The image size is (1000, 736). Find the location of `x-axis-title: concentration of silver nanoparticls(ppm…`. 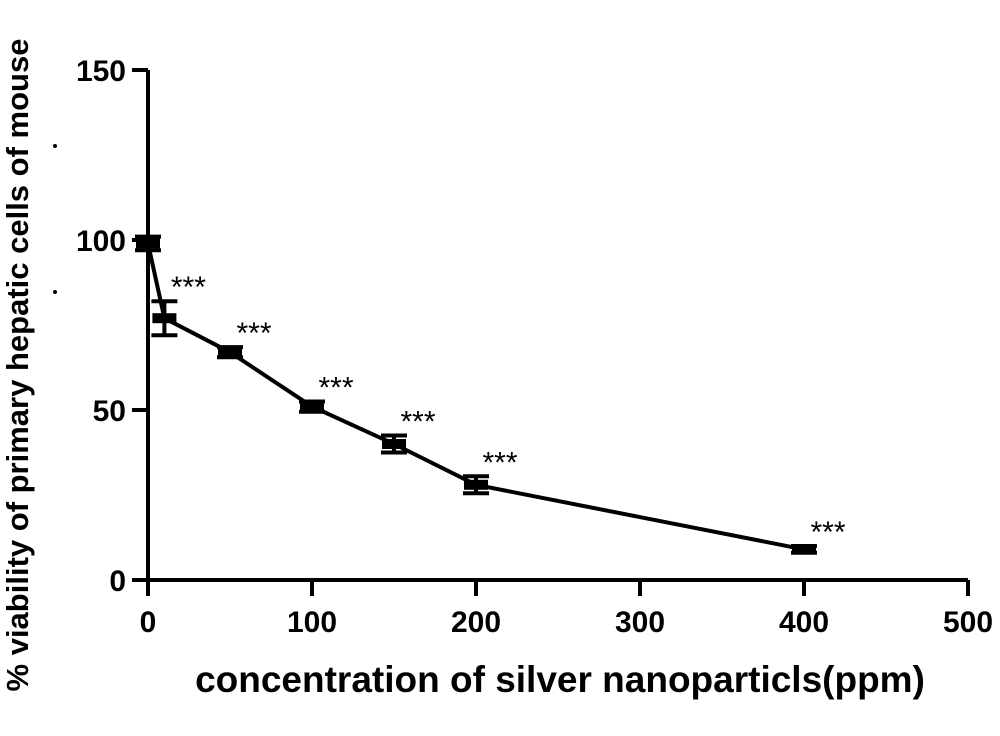

x-axis-title: concentration of silver nanoparticls(ppm… is located at coordinates (560, 679).